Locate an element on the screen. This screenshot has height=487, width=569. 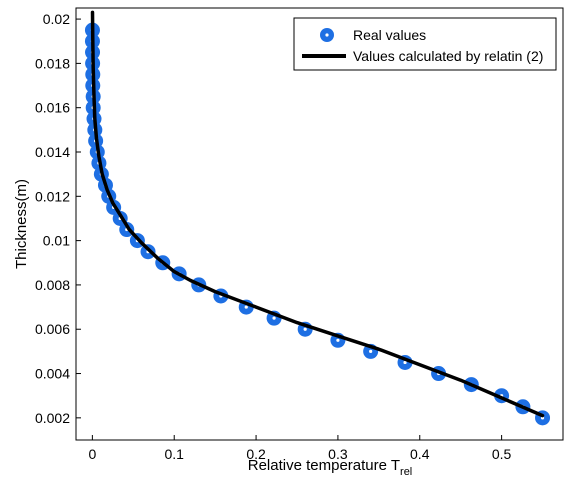
x-tick-label: 0 is located at coordinates (92, 454).